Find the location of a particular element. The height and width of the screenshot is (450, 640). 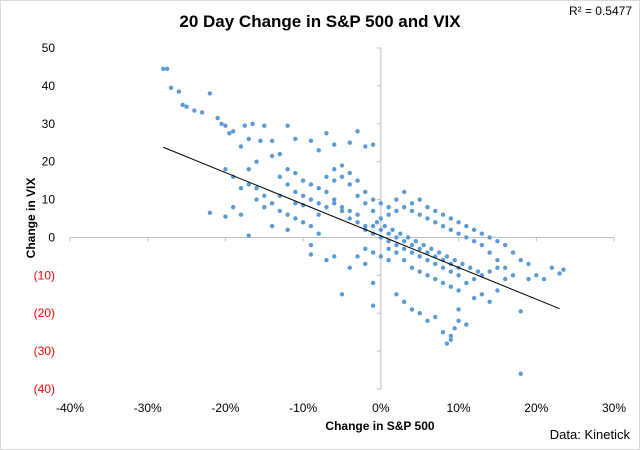

x-tick-labels: -40% -30% -20% -10% 0% 10% 20% 30% is located at coordinates (341, 408).